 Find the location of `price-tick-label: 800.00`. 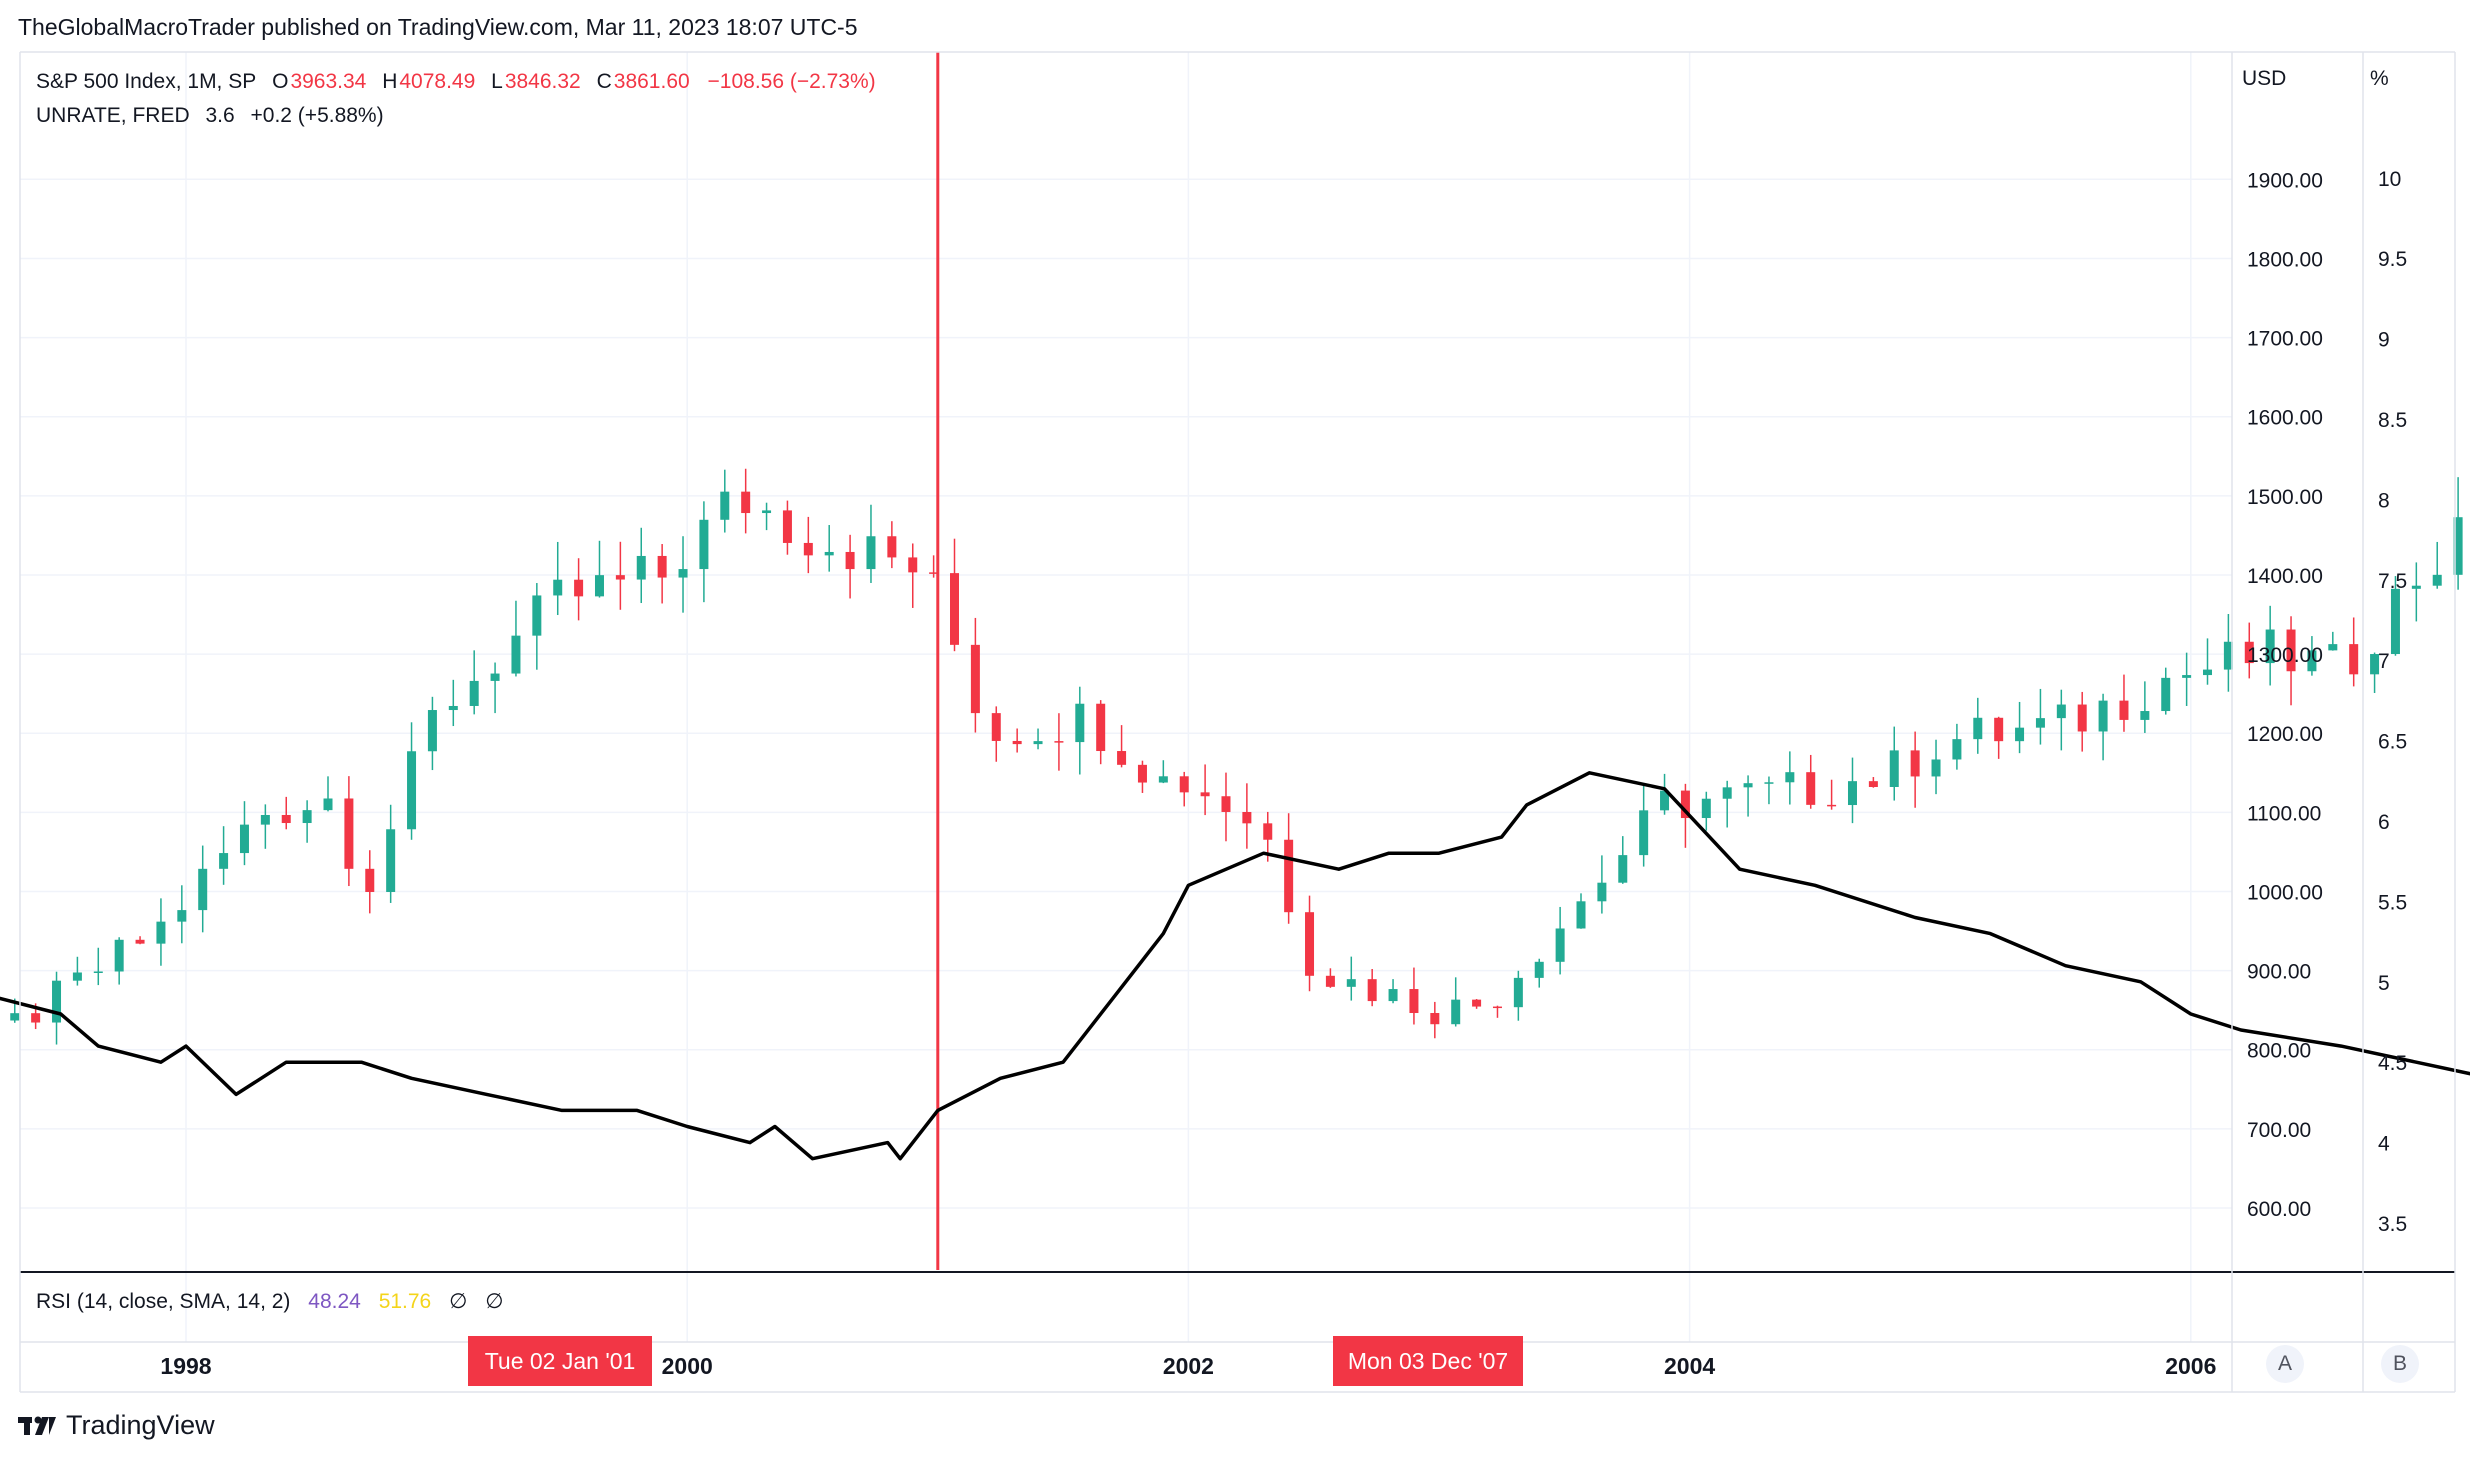

price-tick-label: 800.00 is located at coordinates (2279, 1051).